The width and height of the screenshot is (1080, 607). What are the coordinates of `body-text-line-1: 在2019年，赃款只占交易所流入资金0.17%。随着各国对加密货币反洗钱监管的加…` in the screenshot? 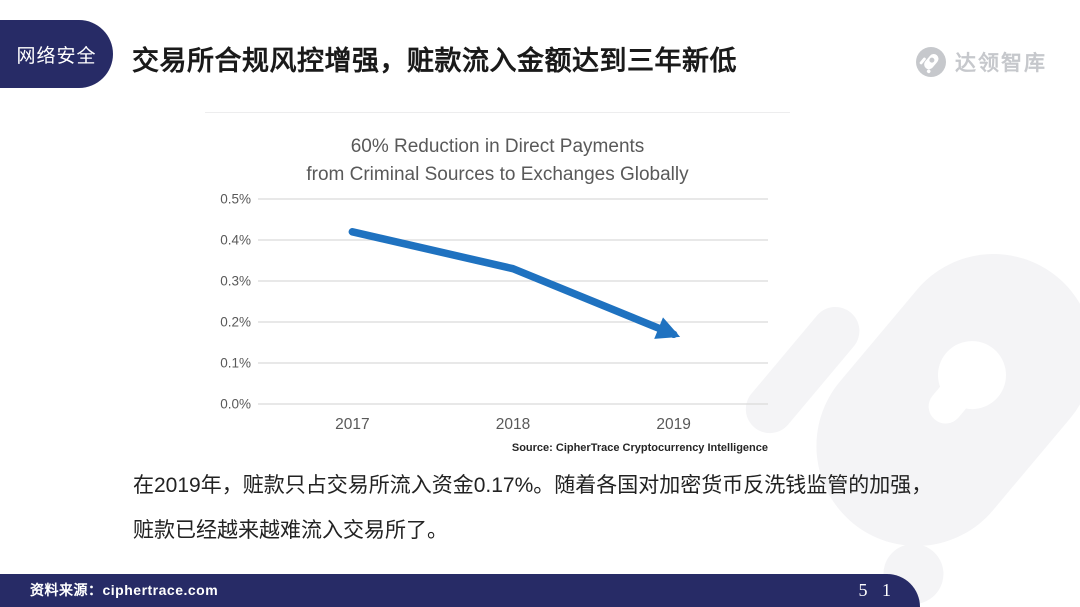 It's located at (533, 485).